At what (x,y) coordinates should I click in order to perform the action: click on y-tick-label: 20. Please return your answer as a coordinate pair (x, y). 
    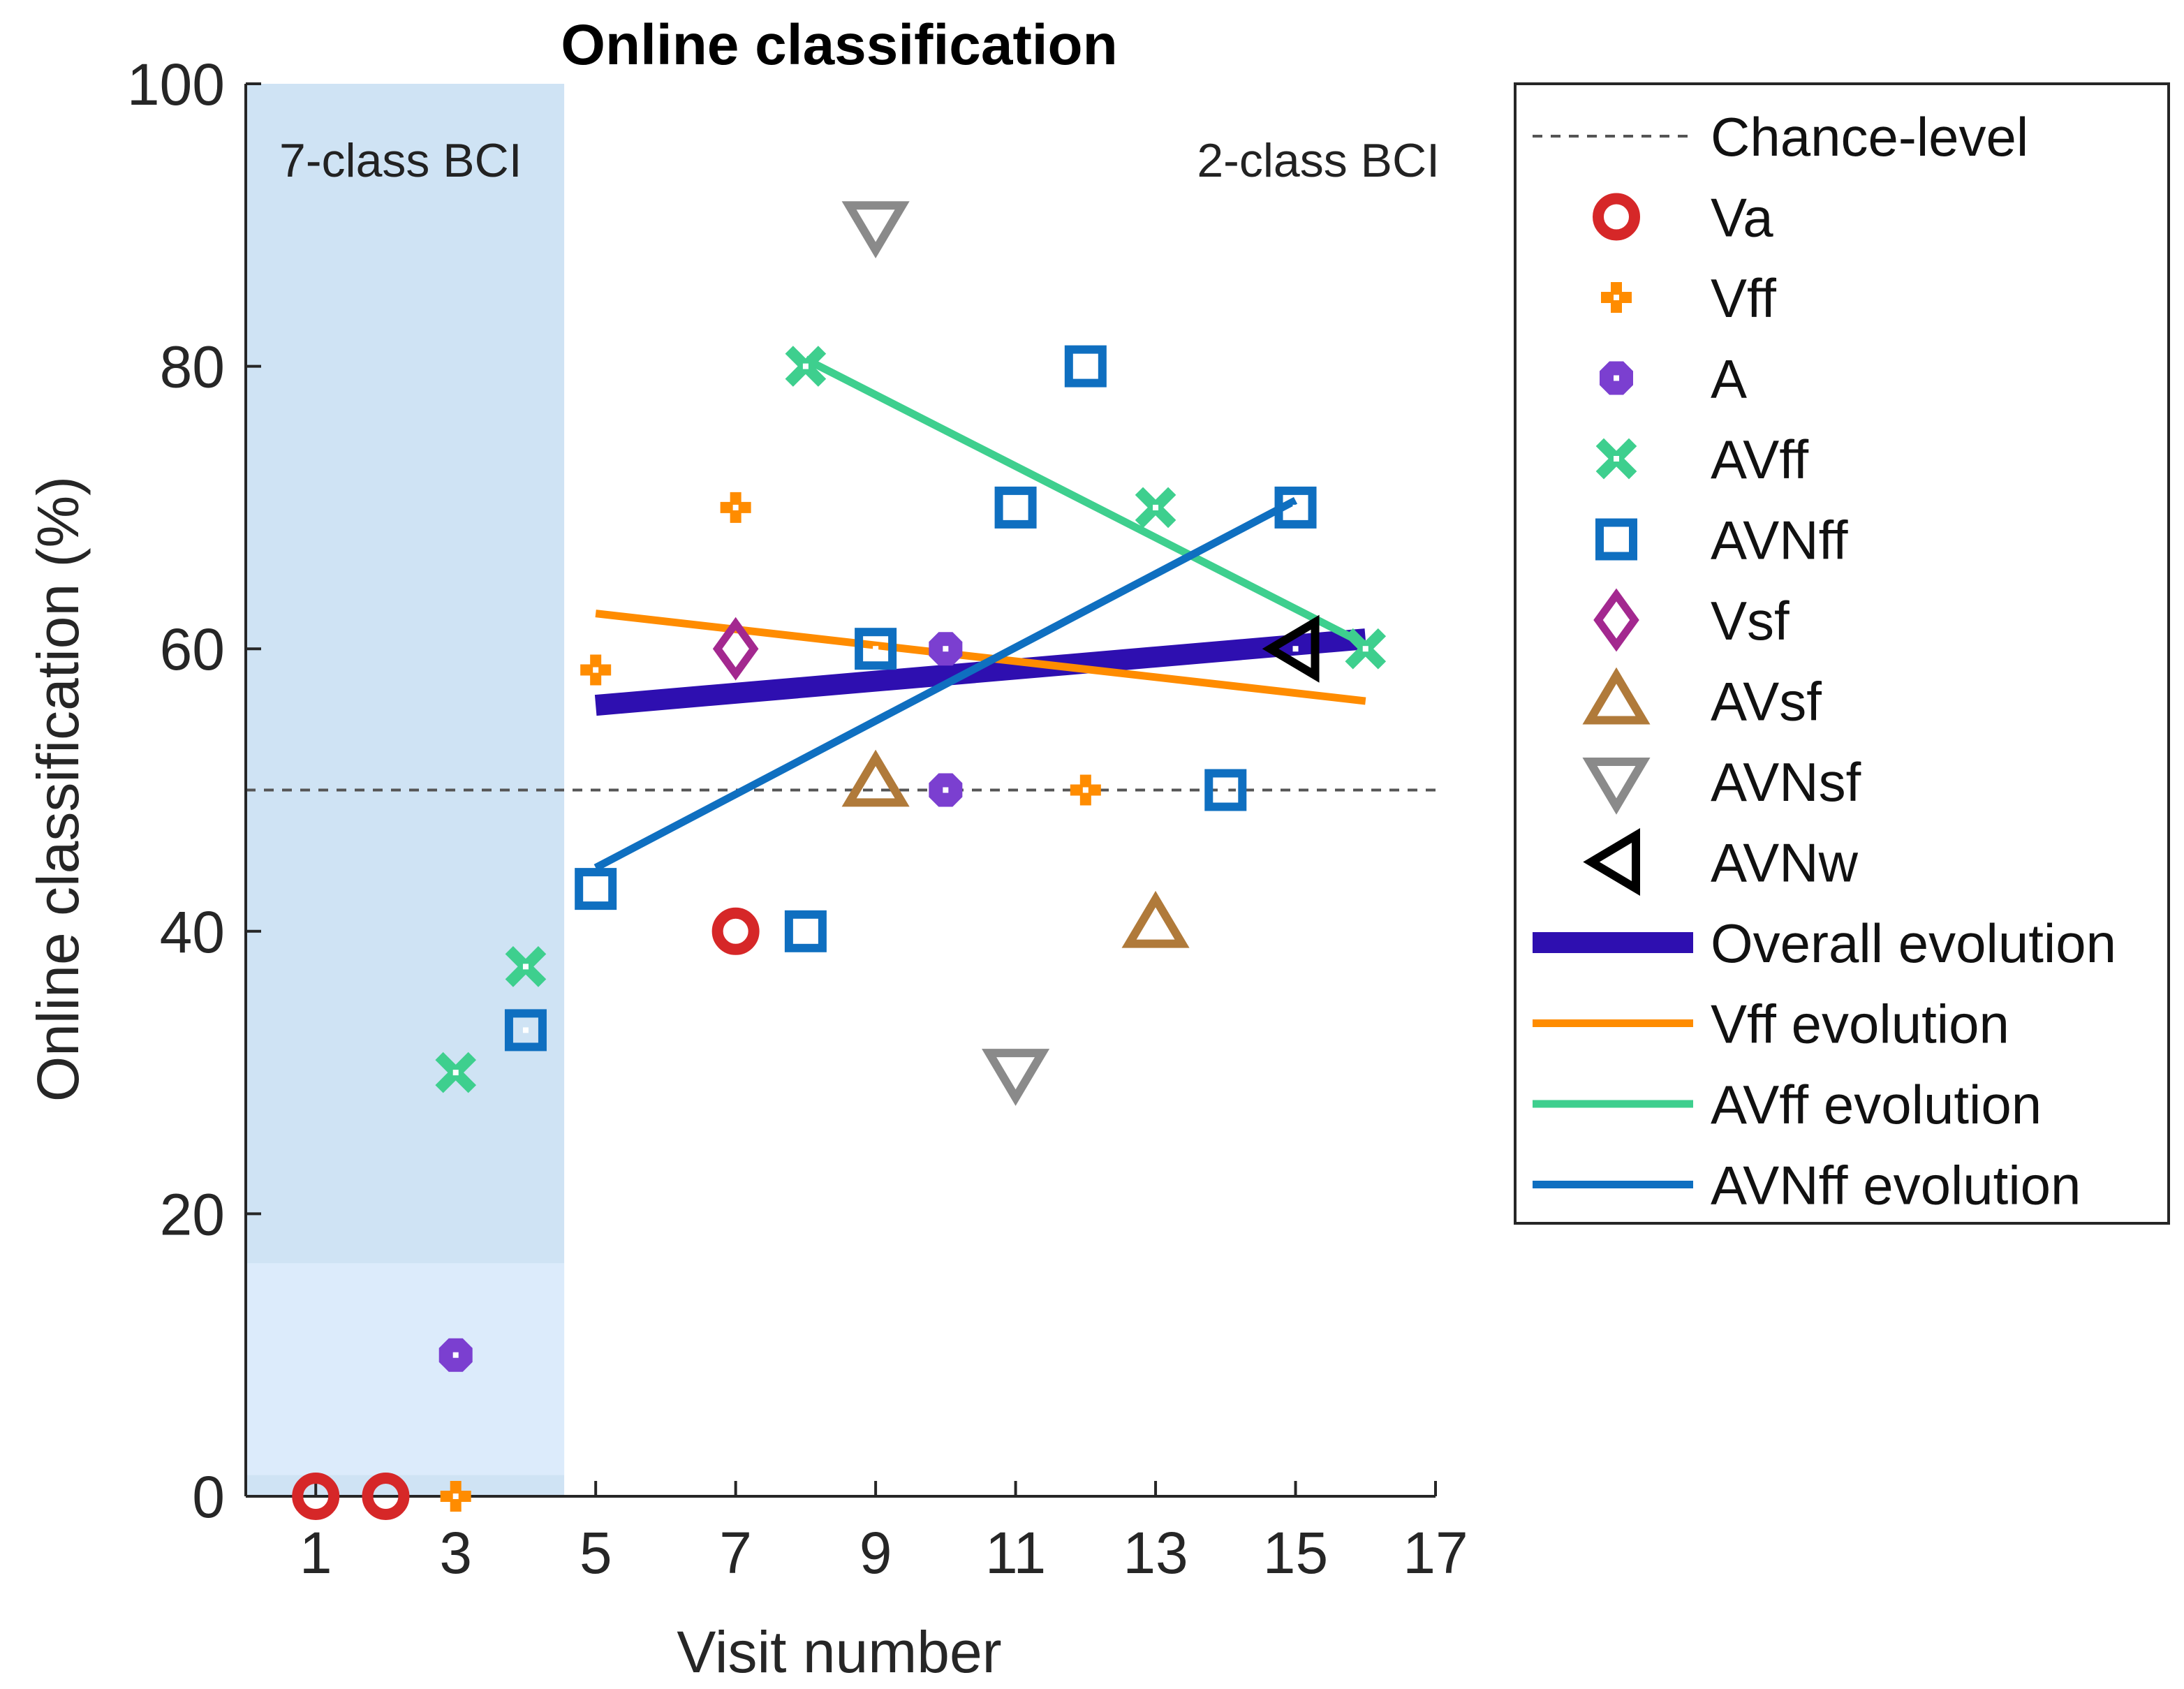
    Looking at the image, I should click on (193, 1214).